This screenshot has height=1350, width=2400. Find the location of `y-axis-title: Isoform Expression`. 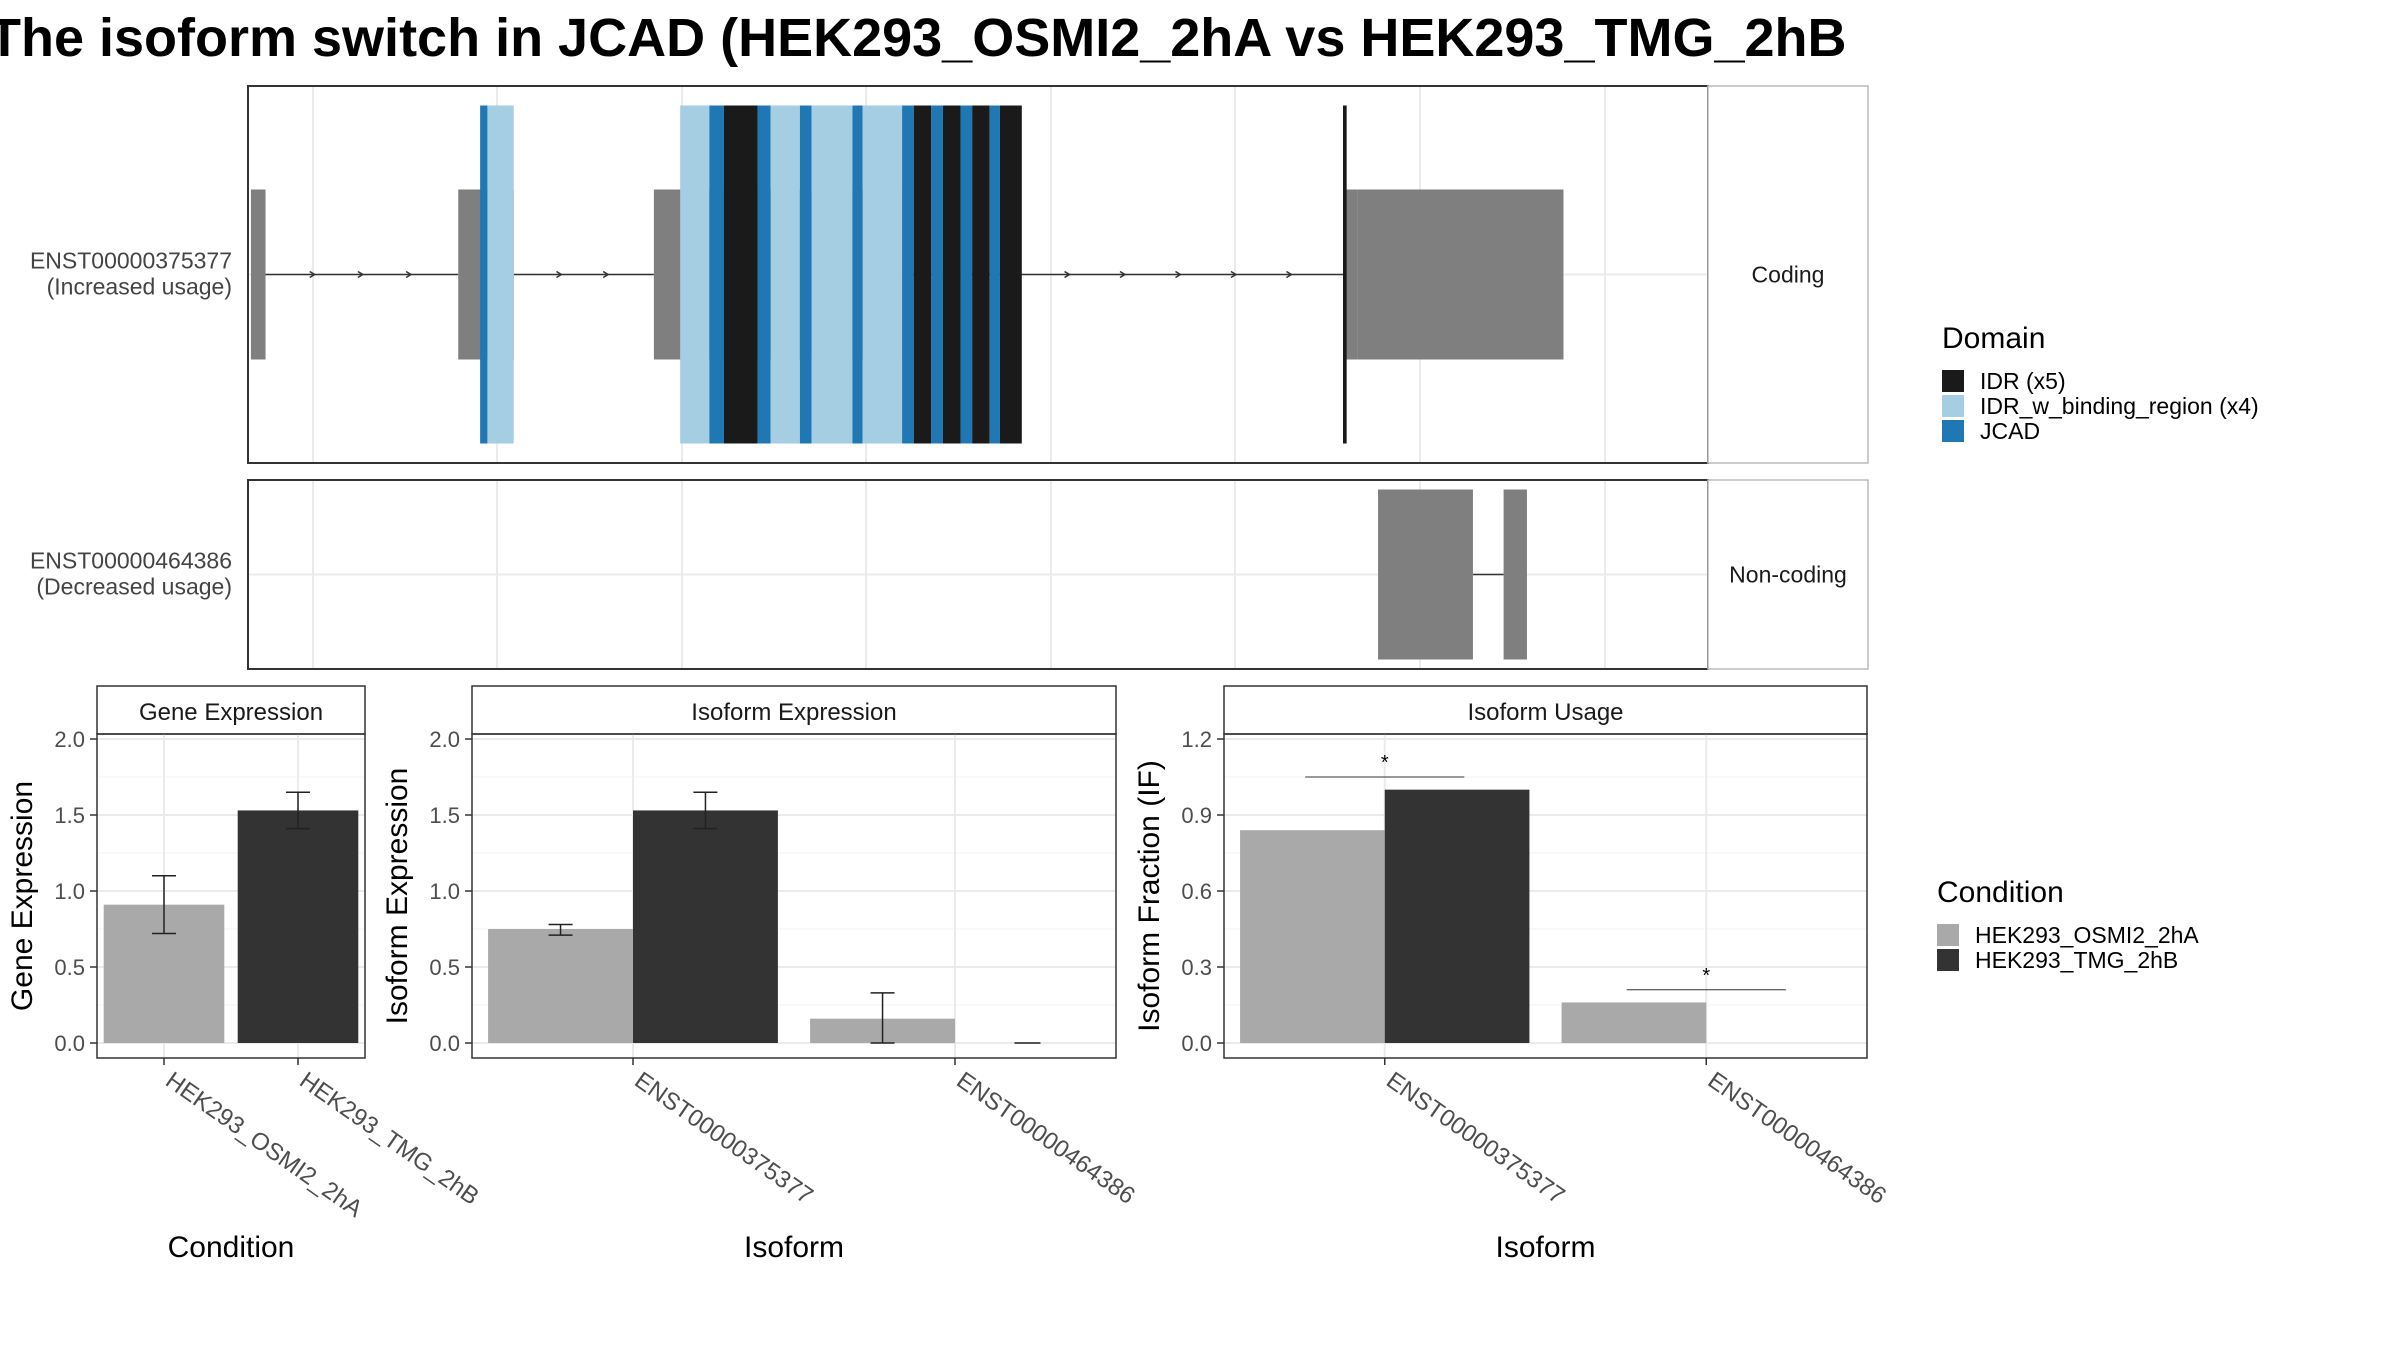

y-axis-title: Isoform Expression is located at coordinates (397, 896).